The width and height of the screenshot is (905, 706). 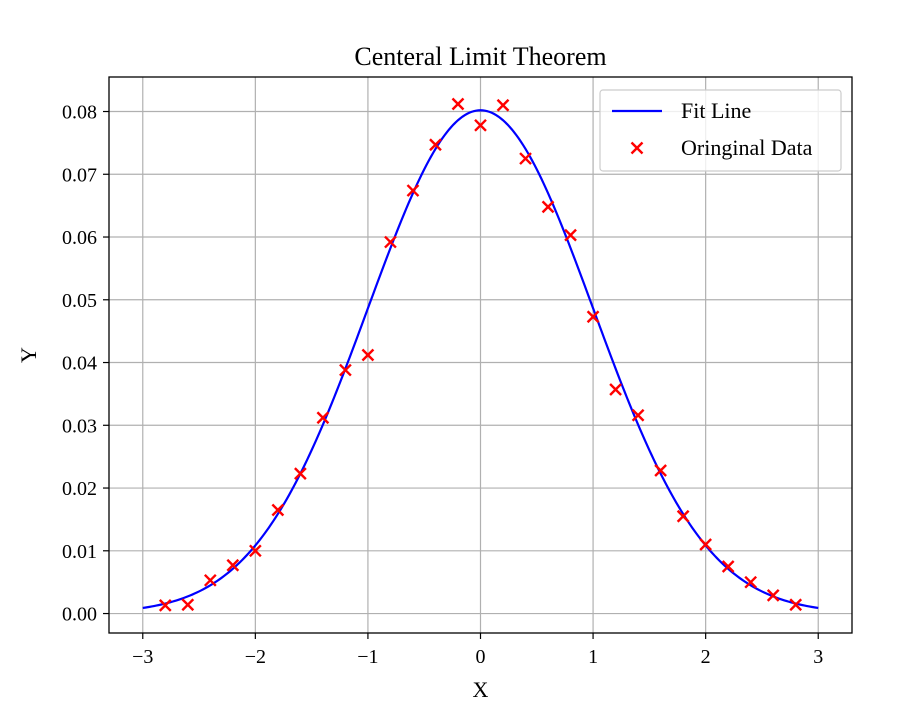 I want to click on x-tick-label: 0, so click(x=481, y=657).